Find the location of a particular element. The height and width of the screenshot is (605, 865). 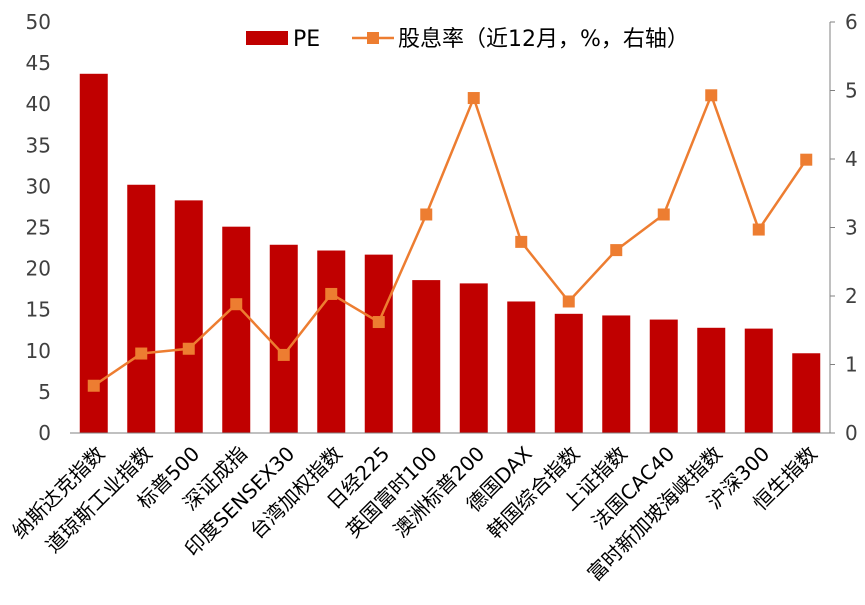

left-tick-label: 50 is located at coordinates (38, 22).